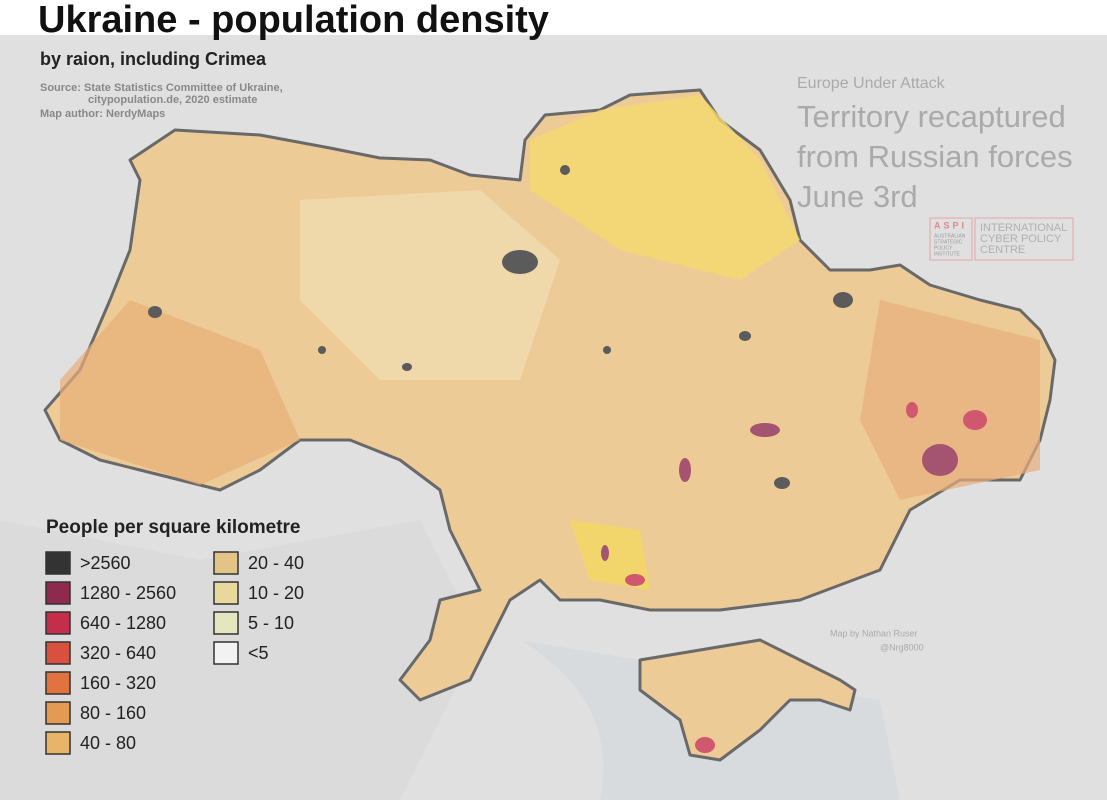 Image resolution: width=1107 pixels, height=800 pixels. What do you see at coordinates (118, 683) in the screenshot?
I see `legend-label: 160 - 320` at bounding box center [118, 683].